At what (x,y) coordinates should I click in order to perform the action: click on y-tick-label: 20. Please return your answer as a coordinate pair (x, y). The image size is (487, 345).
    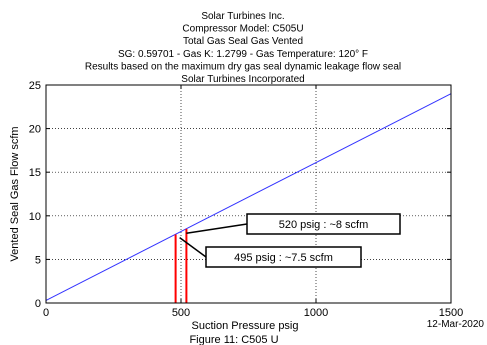
    Looking at the image, I should click on (35, 130).